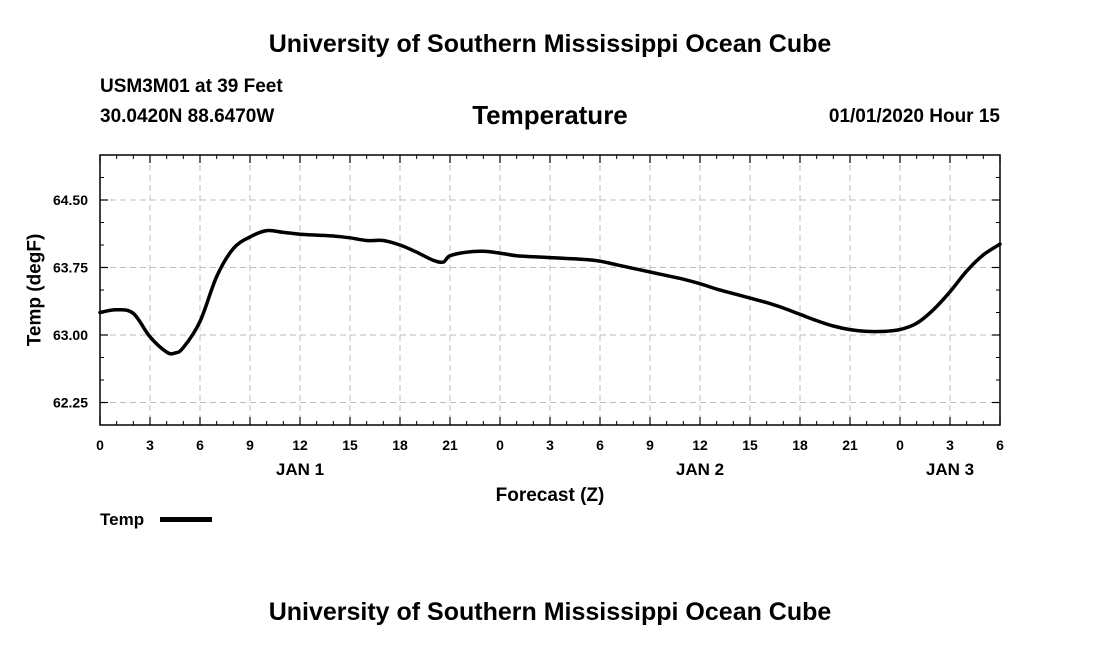 Image resolution: width=1100 pixels, height=650 pixels. Describe the element at coordinates (700, 469) in the screenshot. I see `day-label: JAN 2` at that location.